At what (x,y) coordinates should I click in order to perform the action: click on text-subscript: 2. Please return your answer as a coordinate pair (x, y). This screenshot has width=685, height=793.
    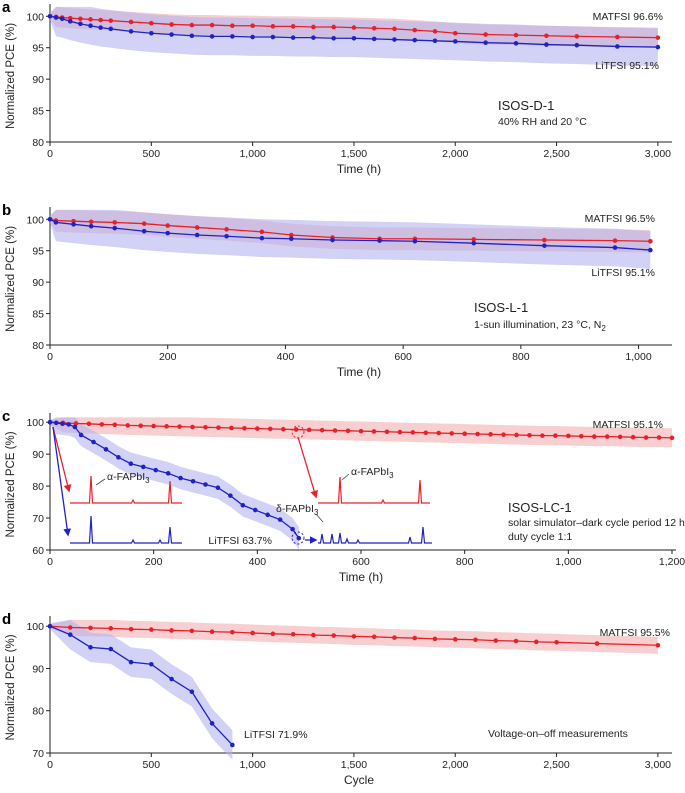
    Looking at the image, I should click on (603, 328).